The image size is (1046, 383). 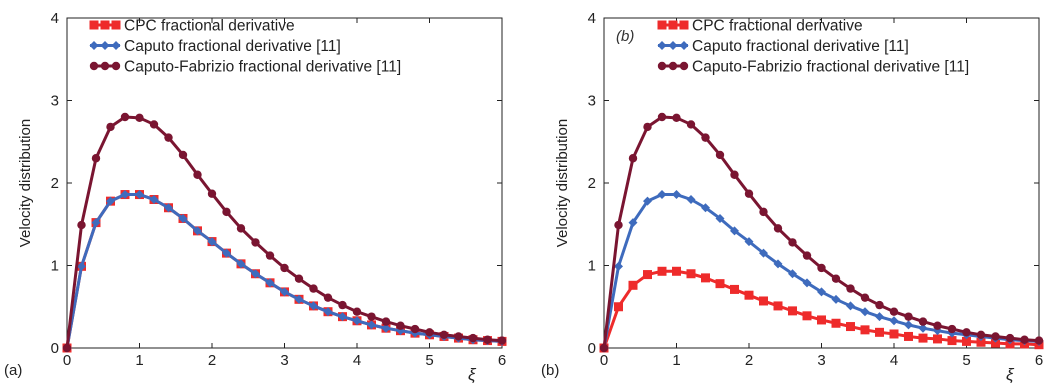 What do you see at coordinates (562, 183) in the screenshot?
I see `y-axis-label: Velocity distribution` at bounding box center [562, 183].